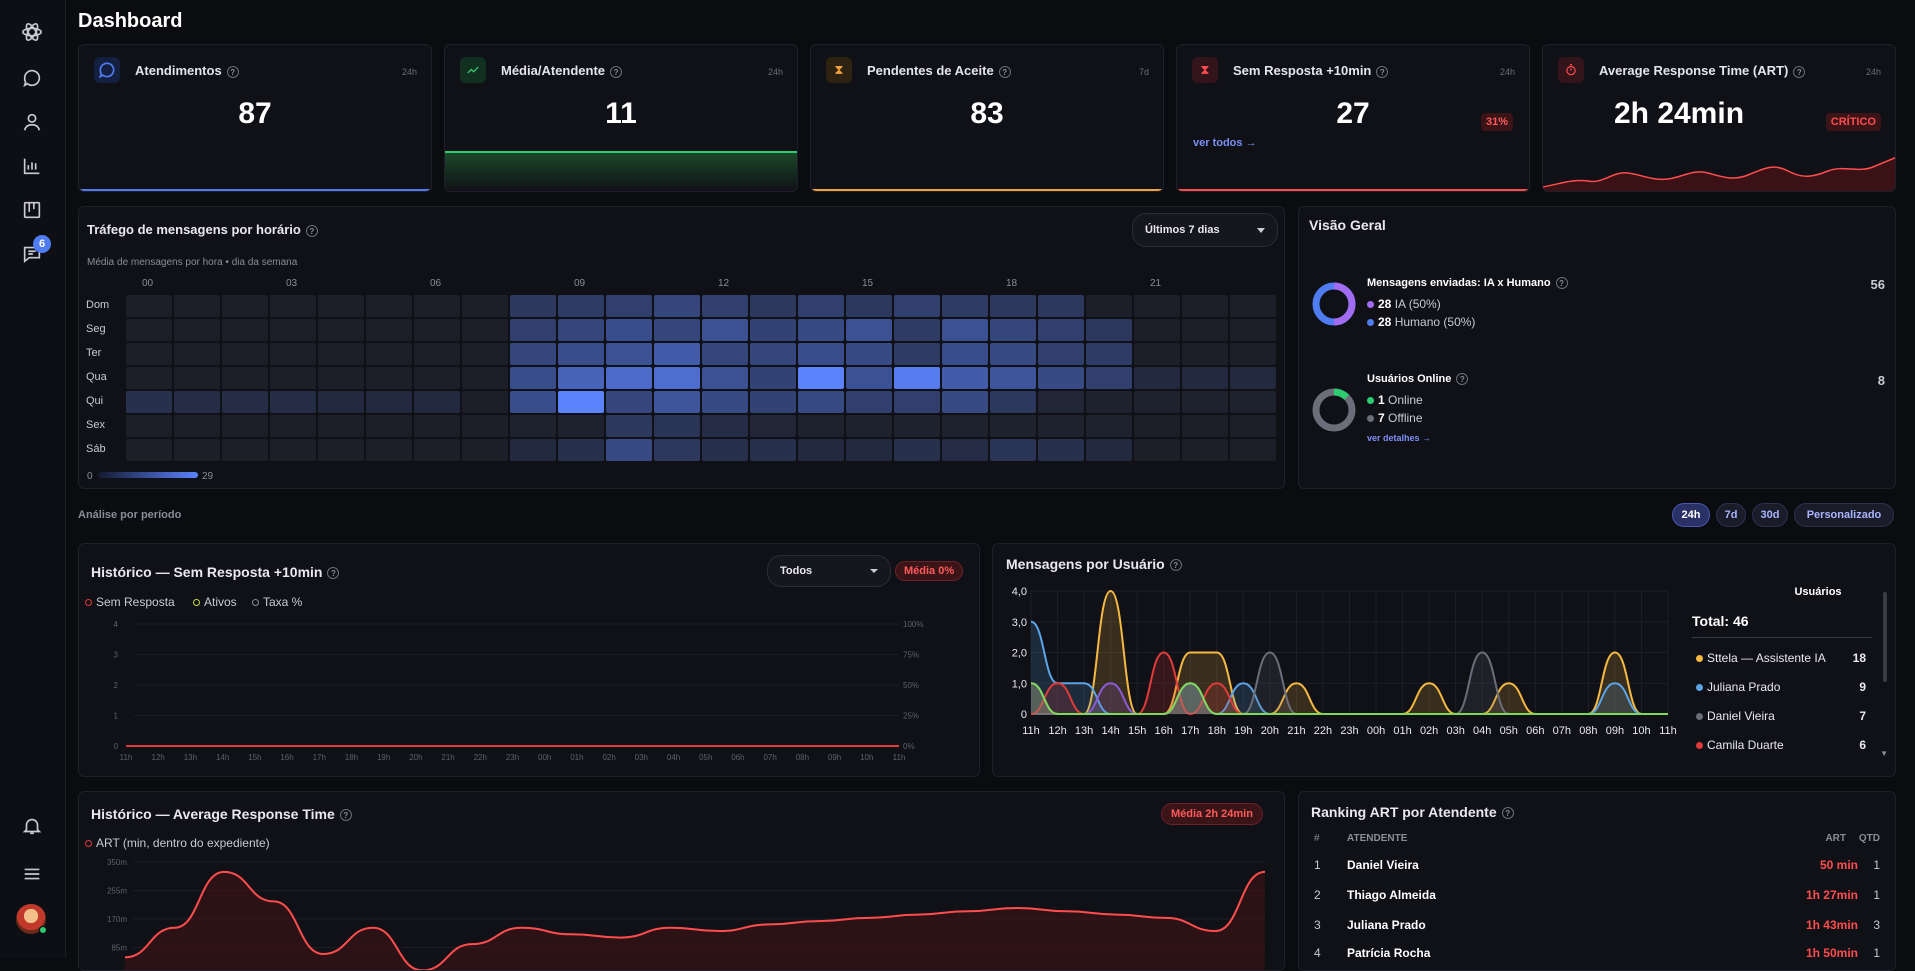  I want to click on user-row: Juliana Prado 9, so click(1781, 687).